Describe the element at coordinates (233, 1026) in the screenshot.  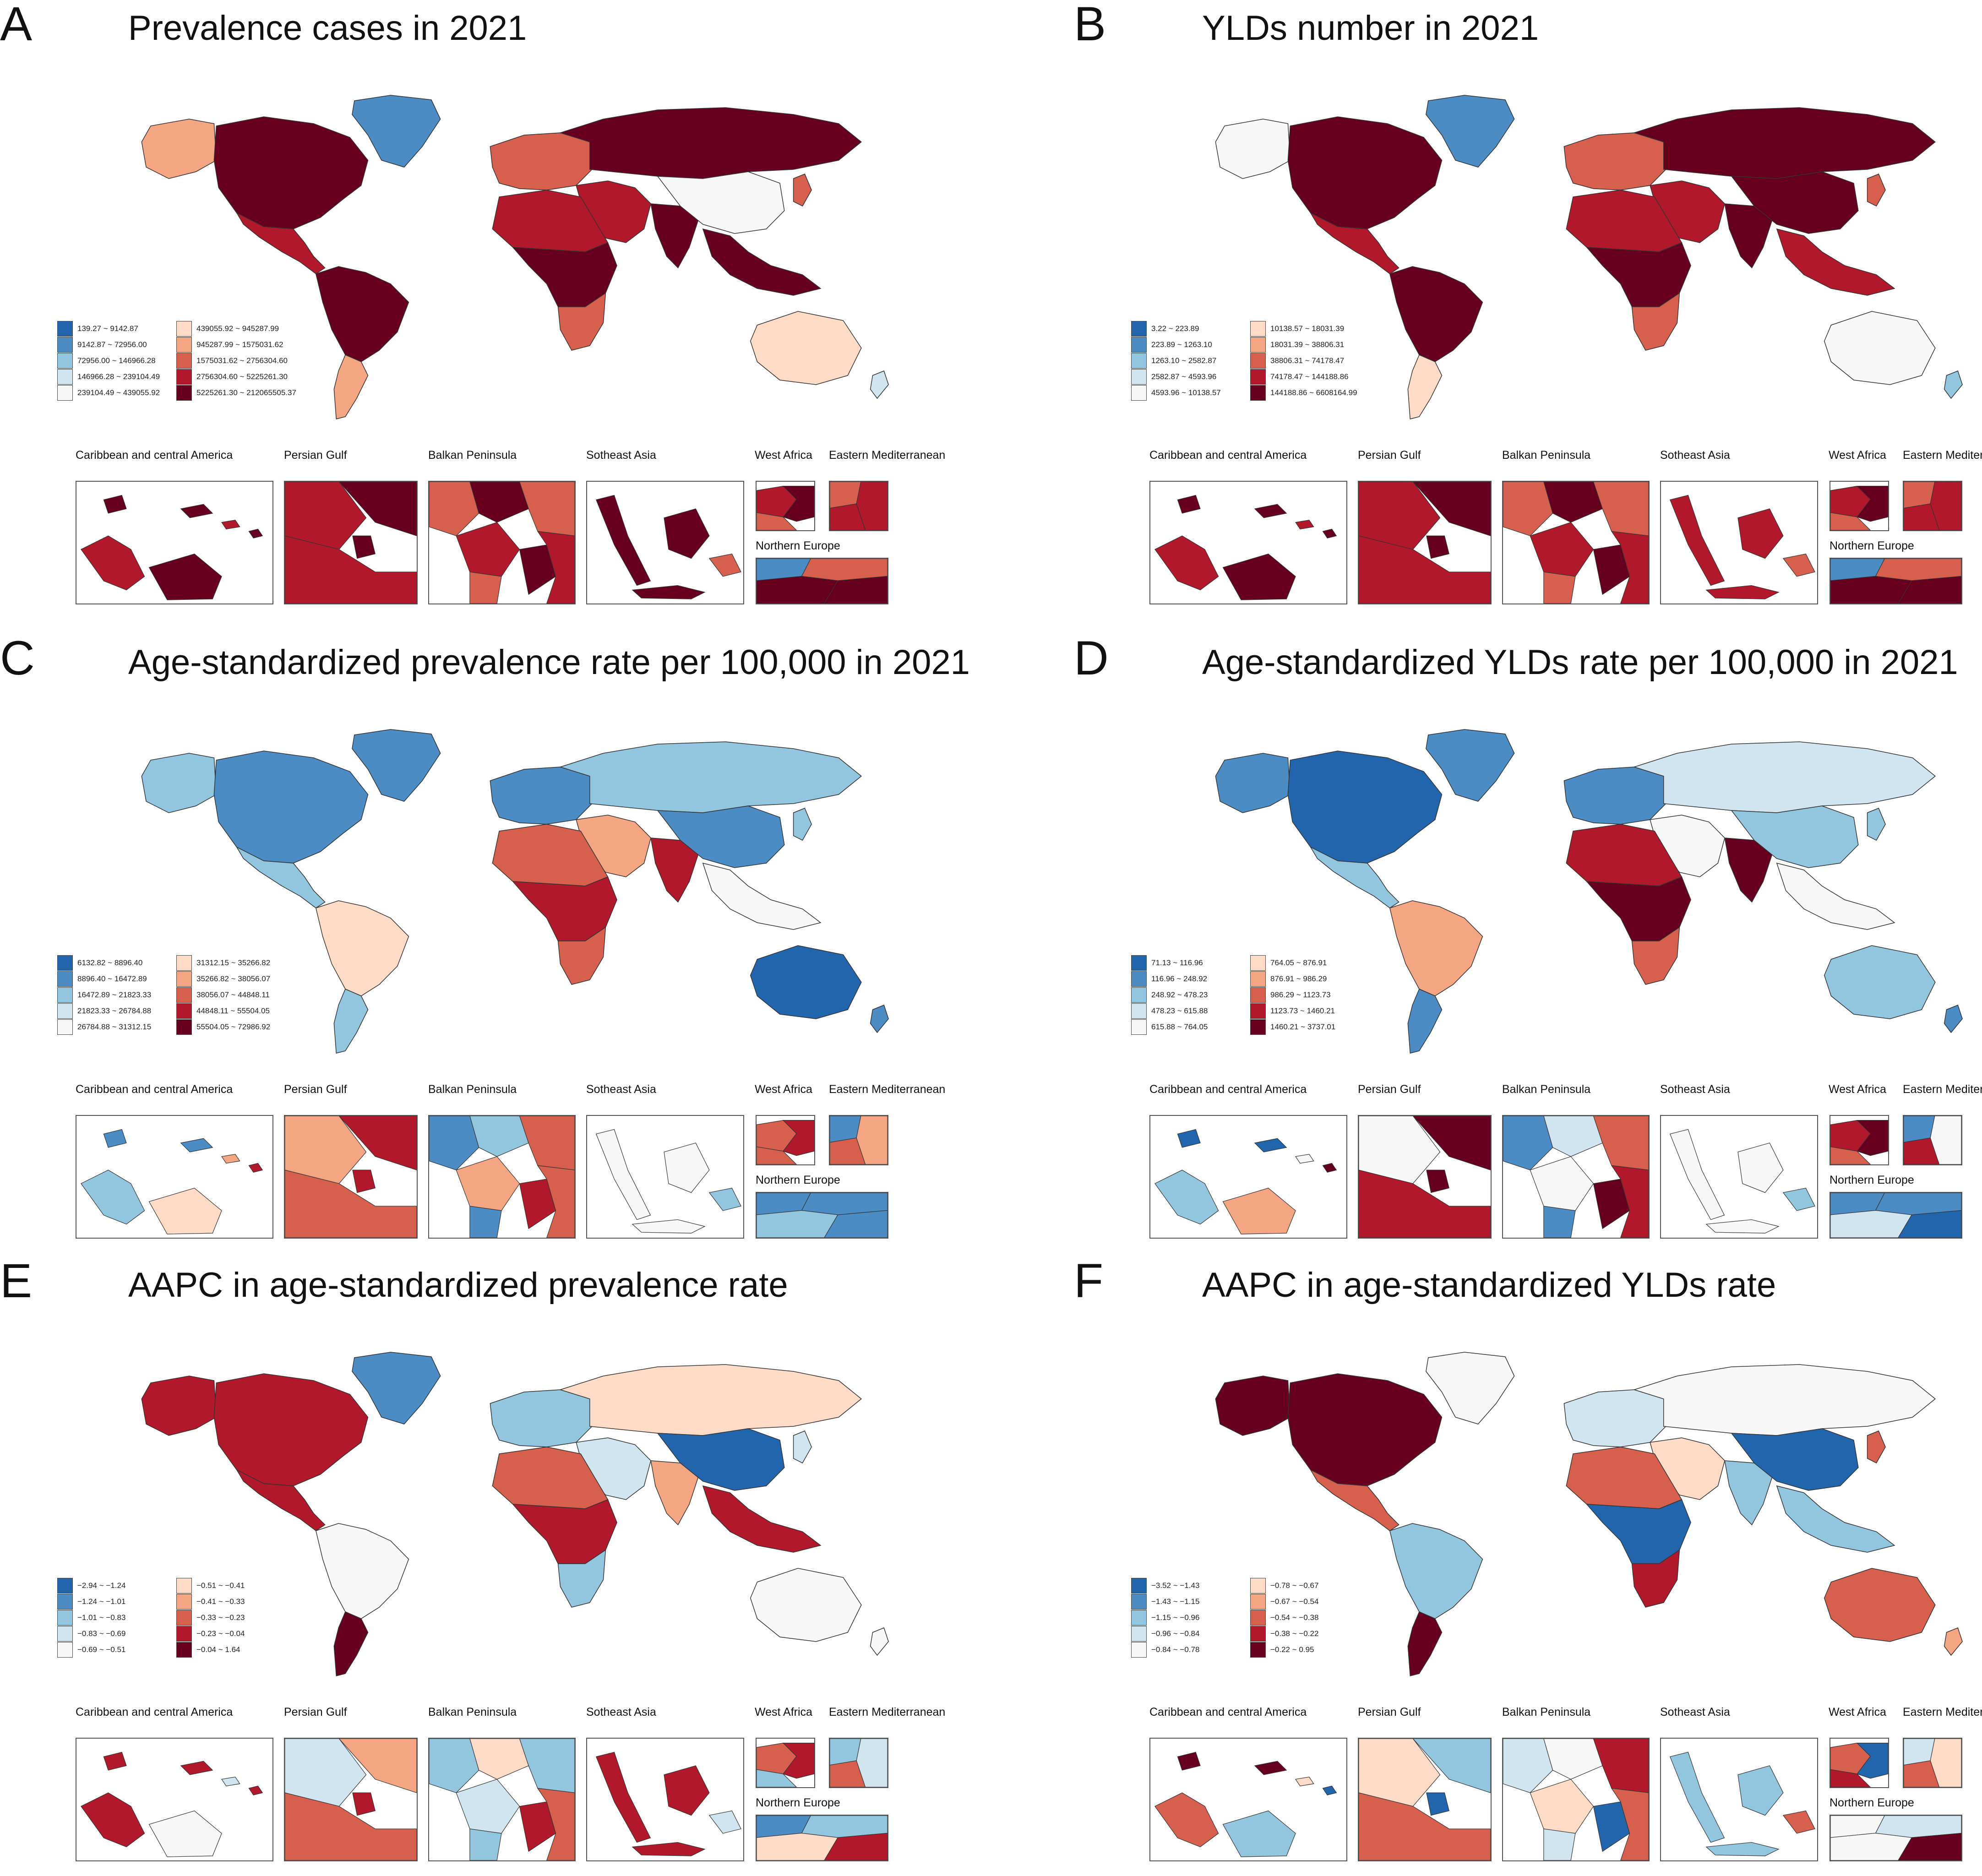
I see `legend-label: 55504.05 ~ 72986.92` at that location.